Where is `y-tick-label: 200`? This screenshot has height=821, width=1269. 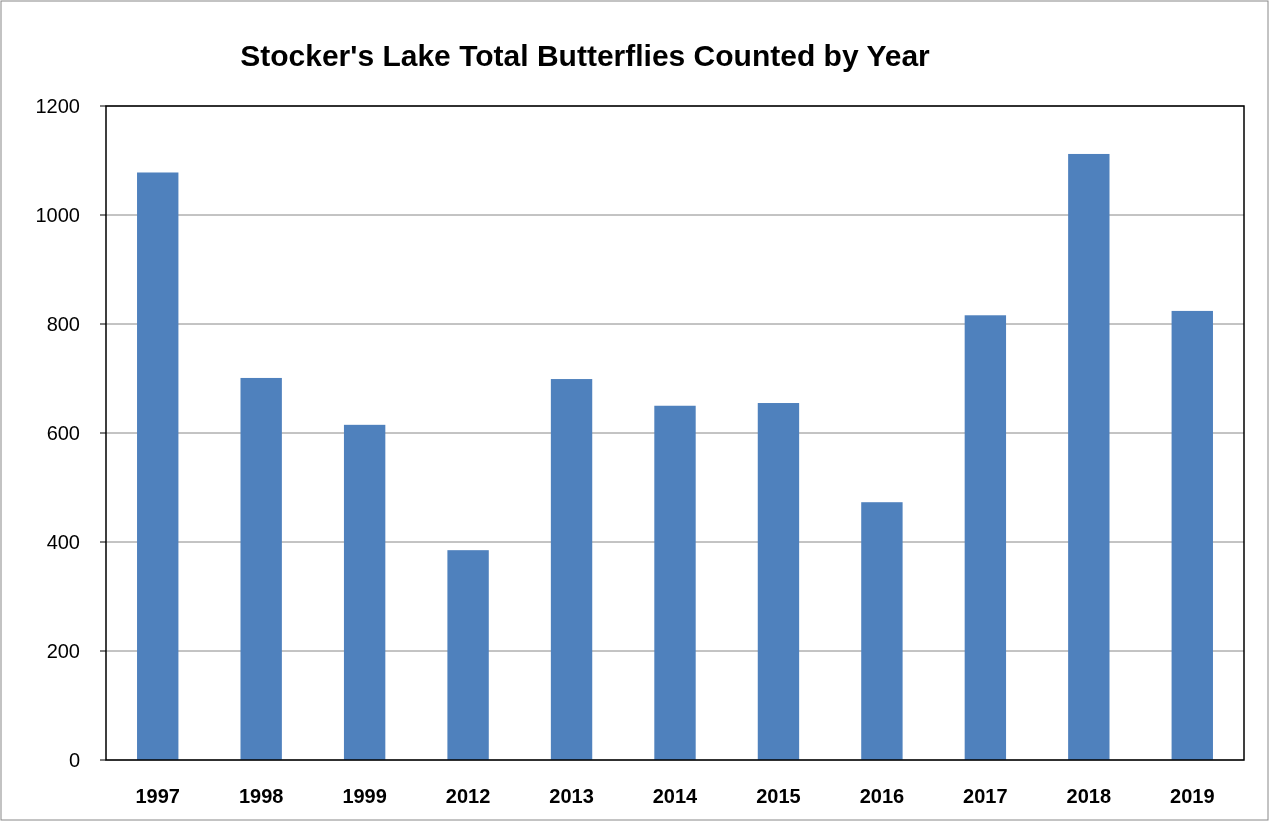 y-tick-label: 200 is located at coordinates (63, 651).